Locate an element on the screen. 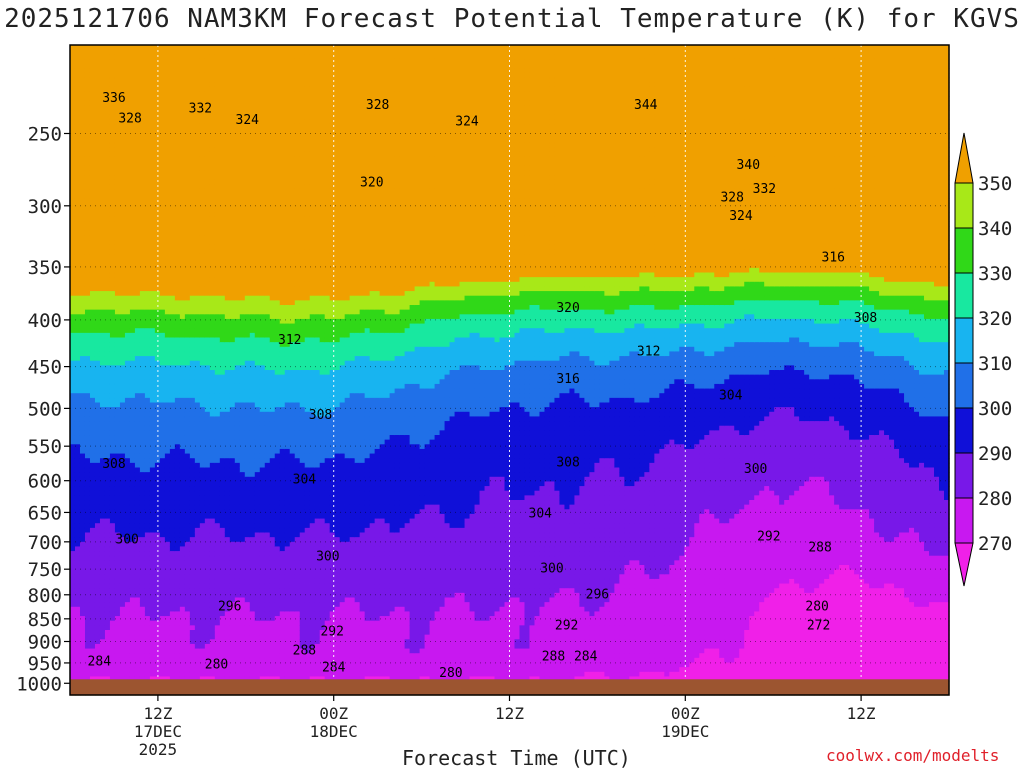 This screenshot has height=770, width=1024. y-tick-label: 450 is located at coordinates (45, 368).